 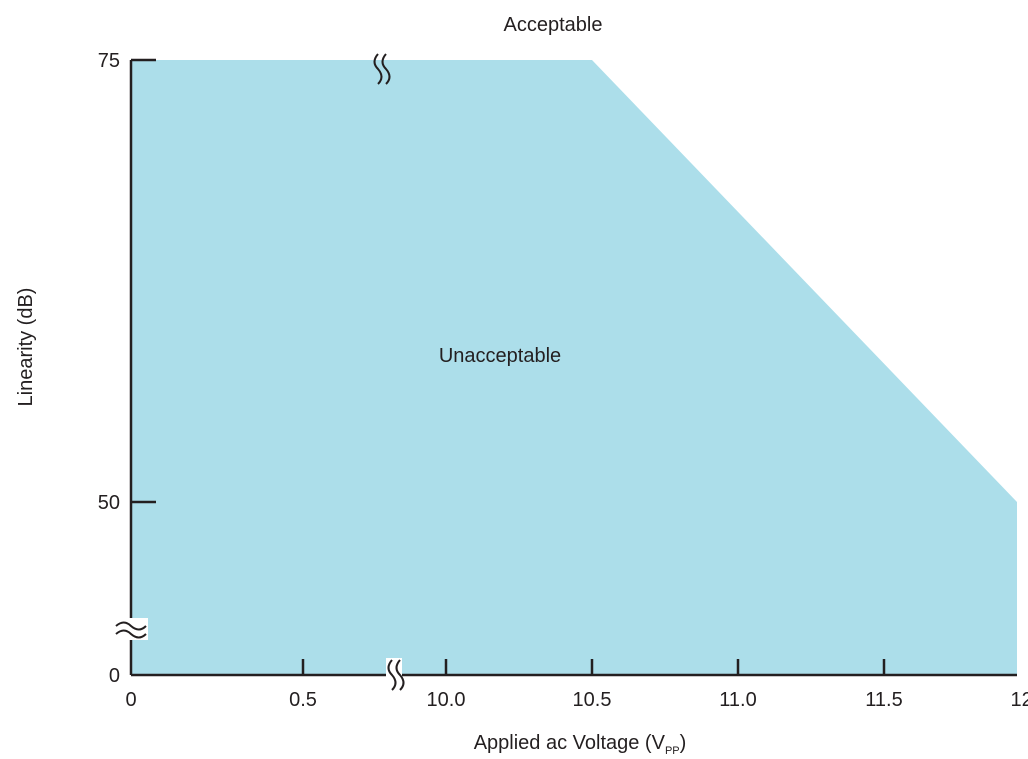 I want to click on x-tick-label: 10.5, so click(x=592, y=700).